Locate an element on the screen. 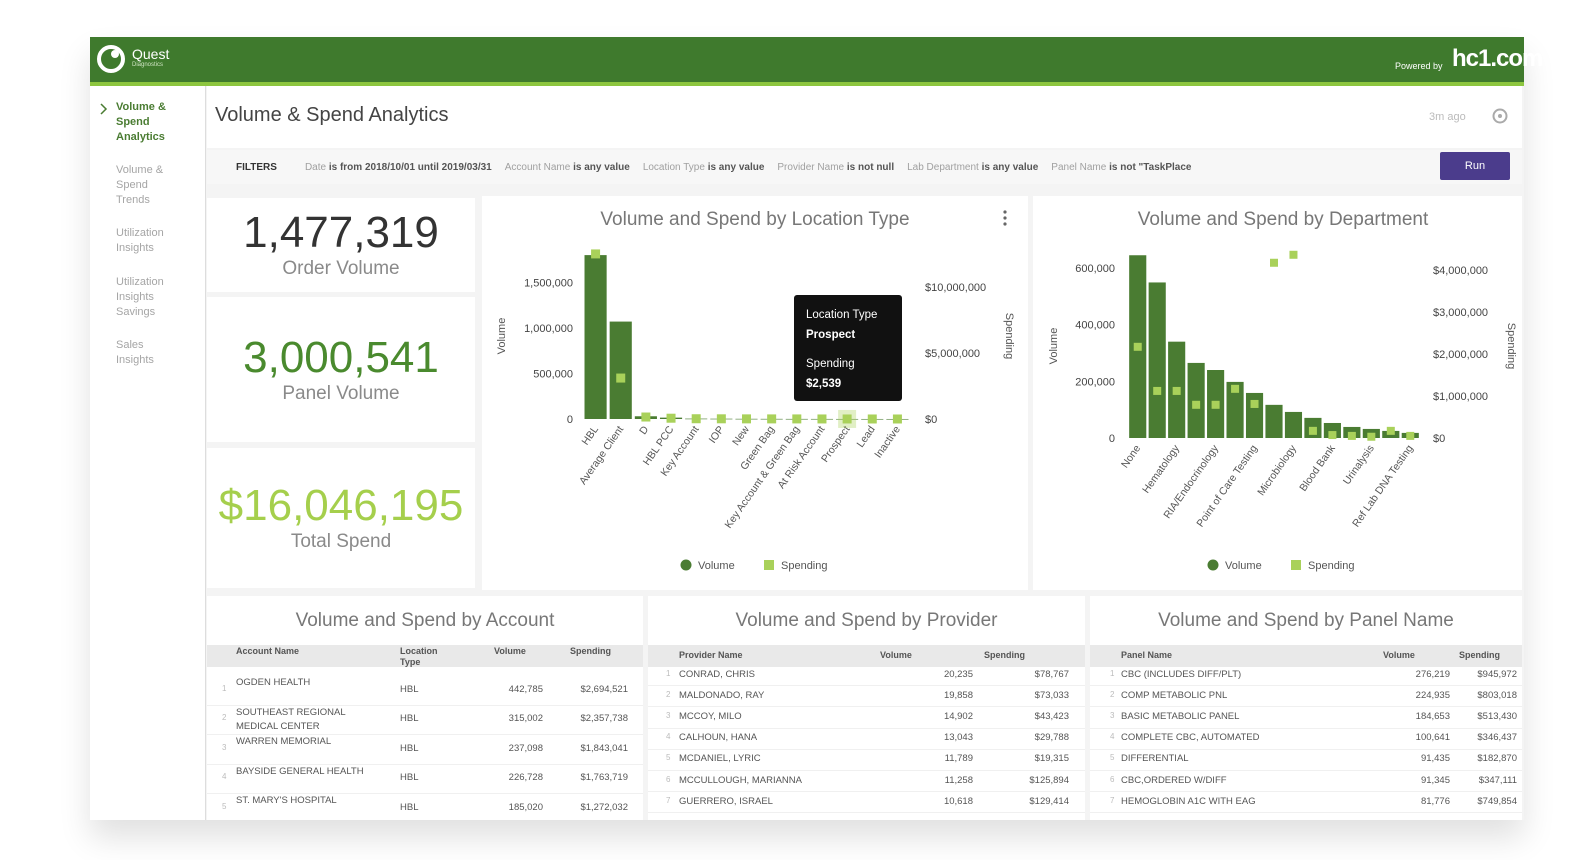  filter-item: Provider Name is not null is located at coordinates (835, 167).